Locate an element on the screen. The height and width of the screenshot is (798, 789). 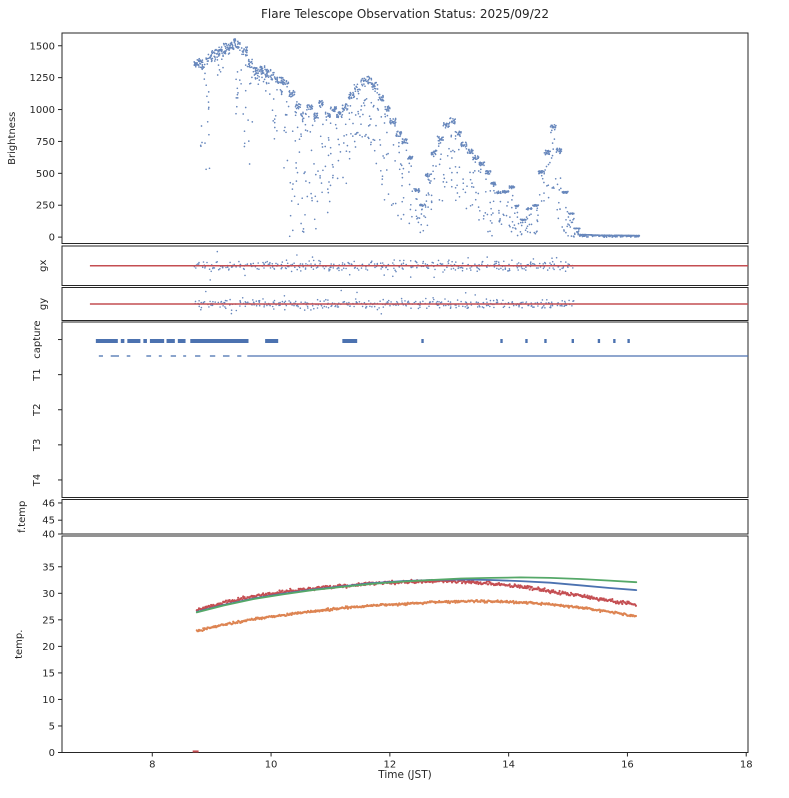
temp-green-smooth is located at coordinates (416, 595).